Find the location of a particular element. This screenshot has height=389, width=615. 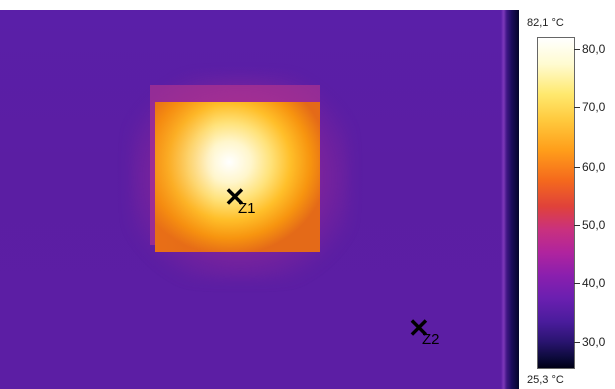

measurement-marker-z1: ✕ Z1 is located at coordinates (244, 204).